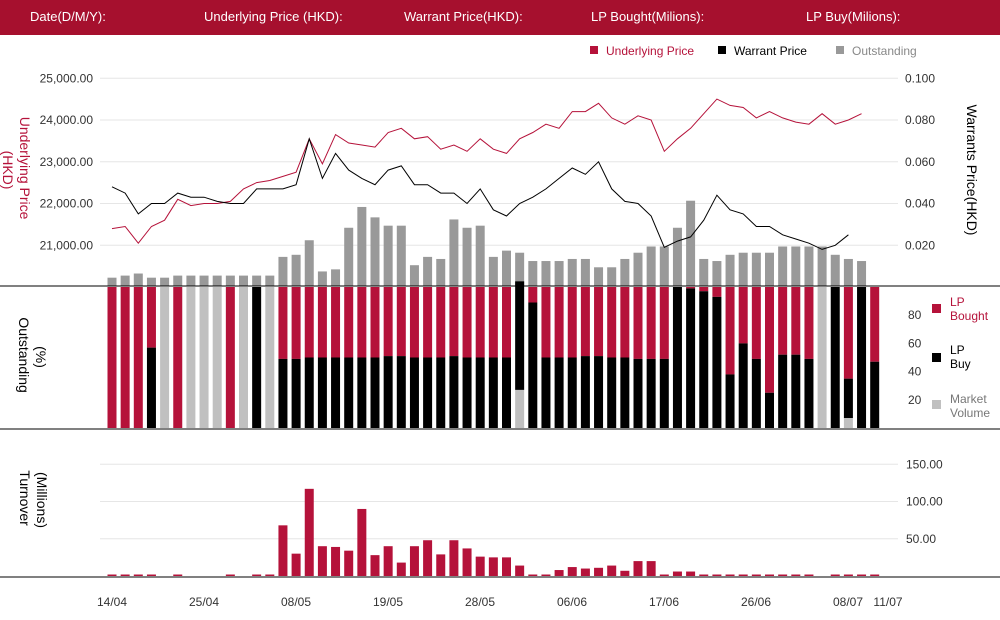 This screenshot has height=620, width=1000. I want to click on warrant-tick-label: 0.040, so click(920, 204).